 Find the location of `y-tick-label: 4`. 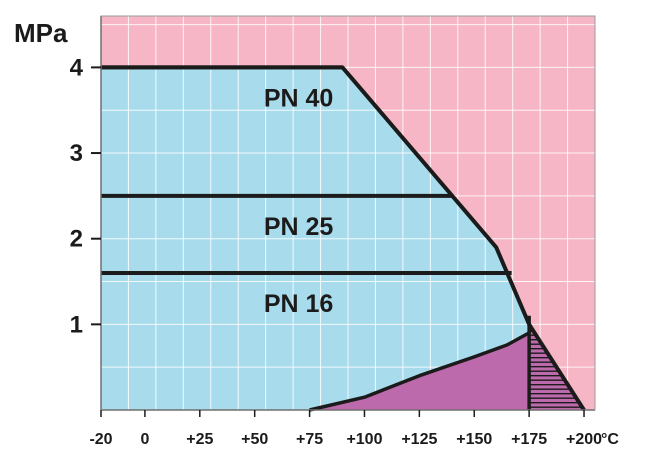

y-tick-label: 4 is located at coordinates (77, 67).